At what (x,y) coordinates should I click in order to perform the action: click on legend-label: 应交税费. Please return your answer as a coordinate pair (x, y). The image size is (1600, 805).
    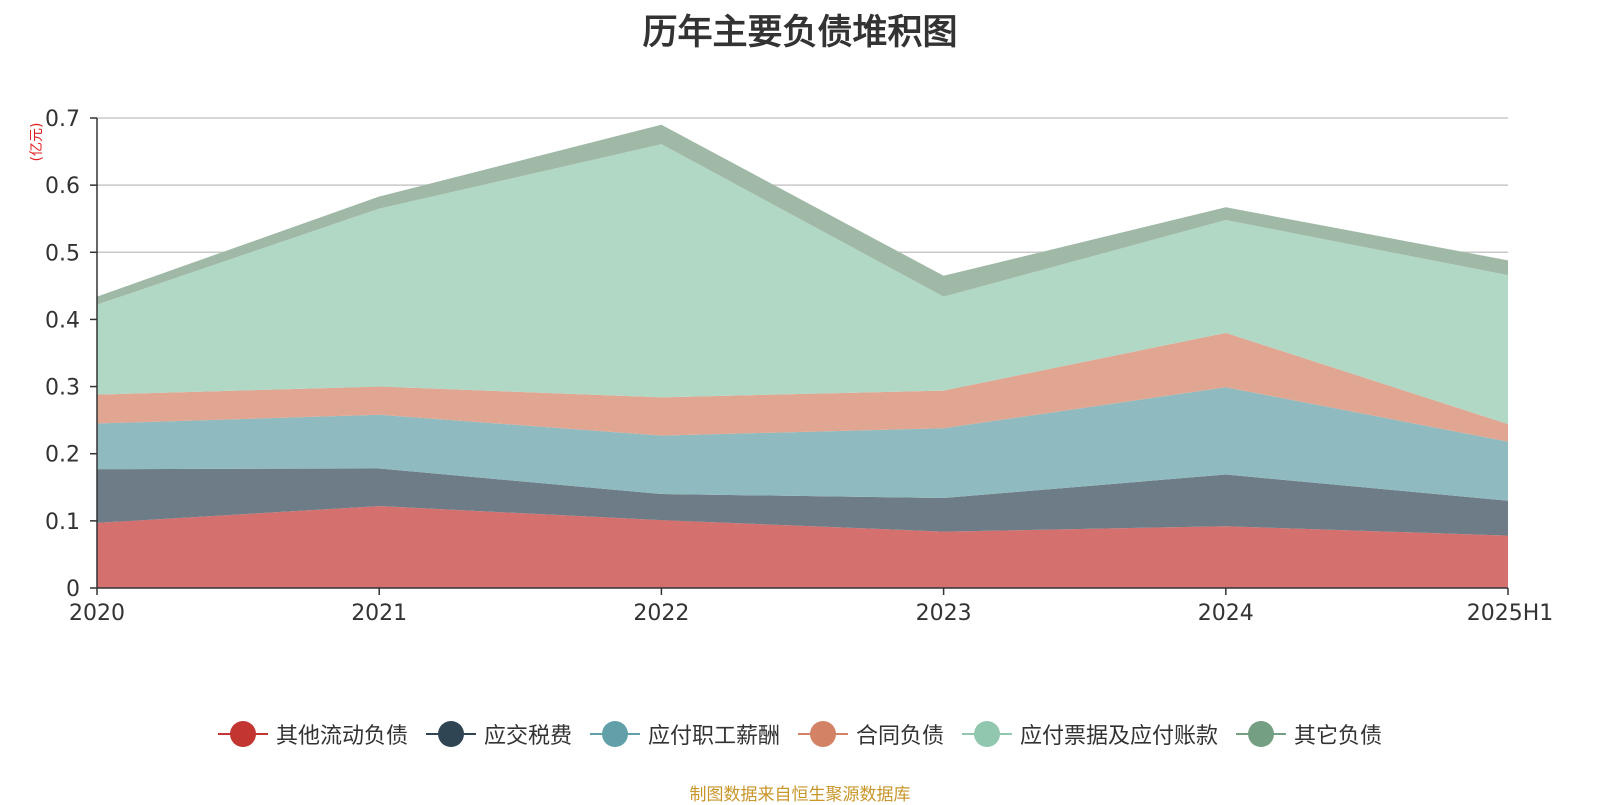
    Looking at the image, I should click on (527, 736).